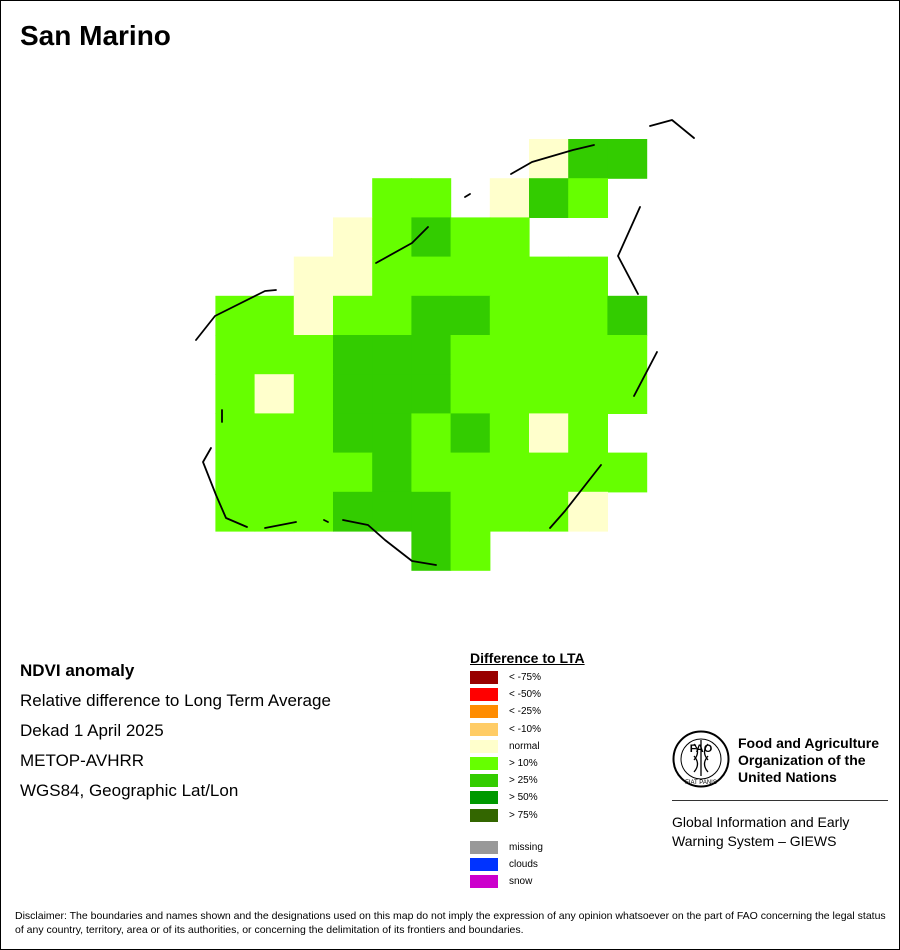 The width and height of the screenshot is (900, 950). Describe the element at coordinates (701, 783) in the screenshot. I see `fao-motto: FIAT PANIS` at that location.